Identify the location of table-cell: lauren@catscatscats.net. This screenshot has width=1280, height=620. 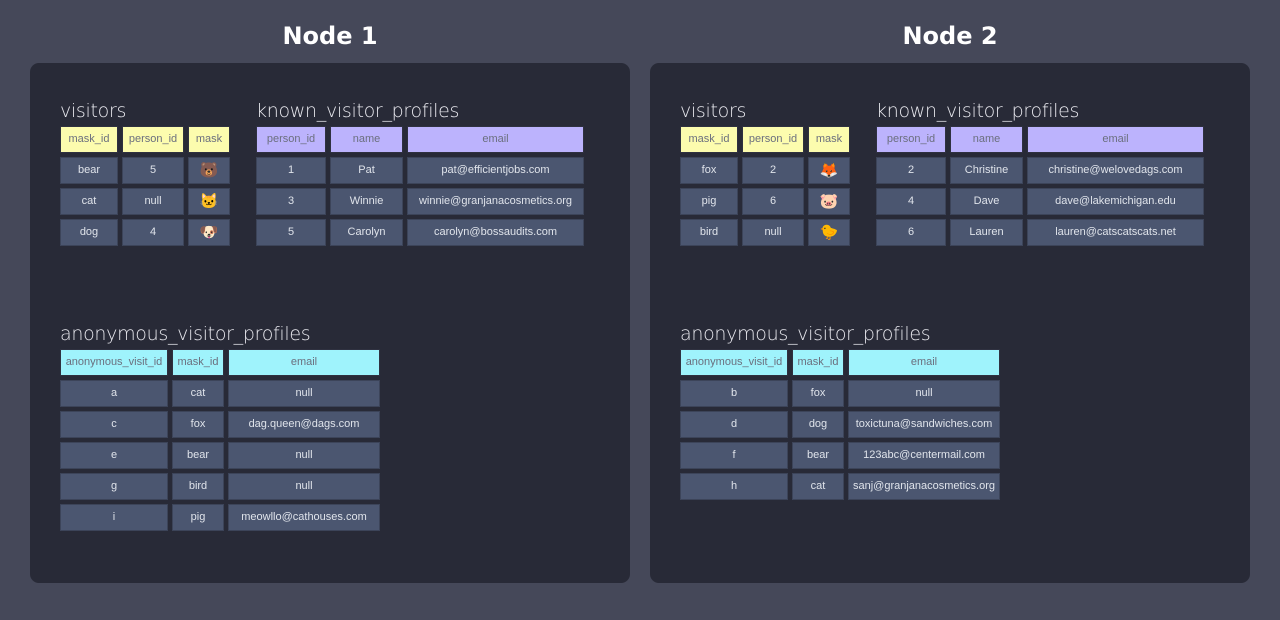
(1115, 232).